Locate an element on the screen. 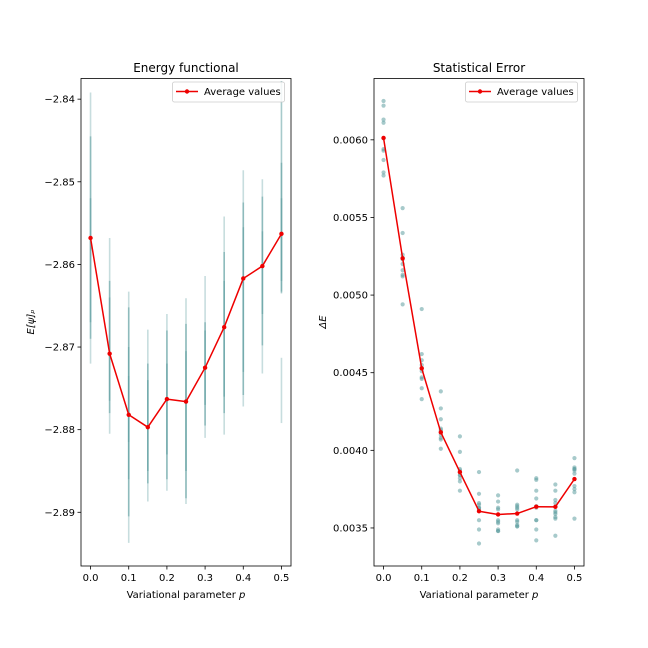 This screenshot has width=648, height=648. chart-title: Energy functional is located at coordinates (186, 68).